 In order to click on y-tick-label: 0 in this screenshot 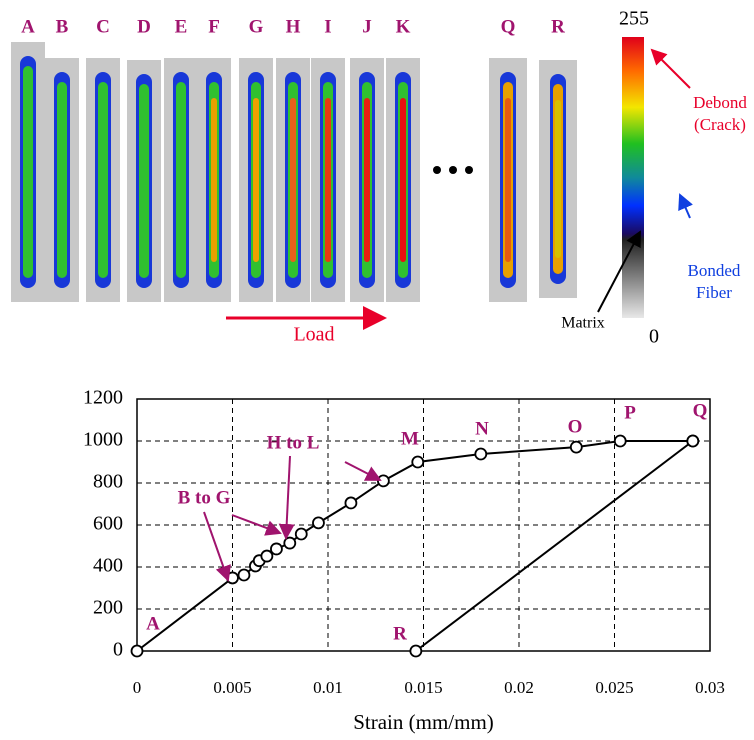, I will do `click(118, 650)`.